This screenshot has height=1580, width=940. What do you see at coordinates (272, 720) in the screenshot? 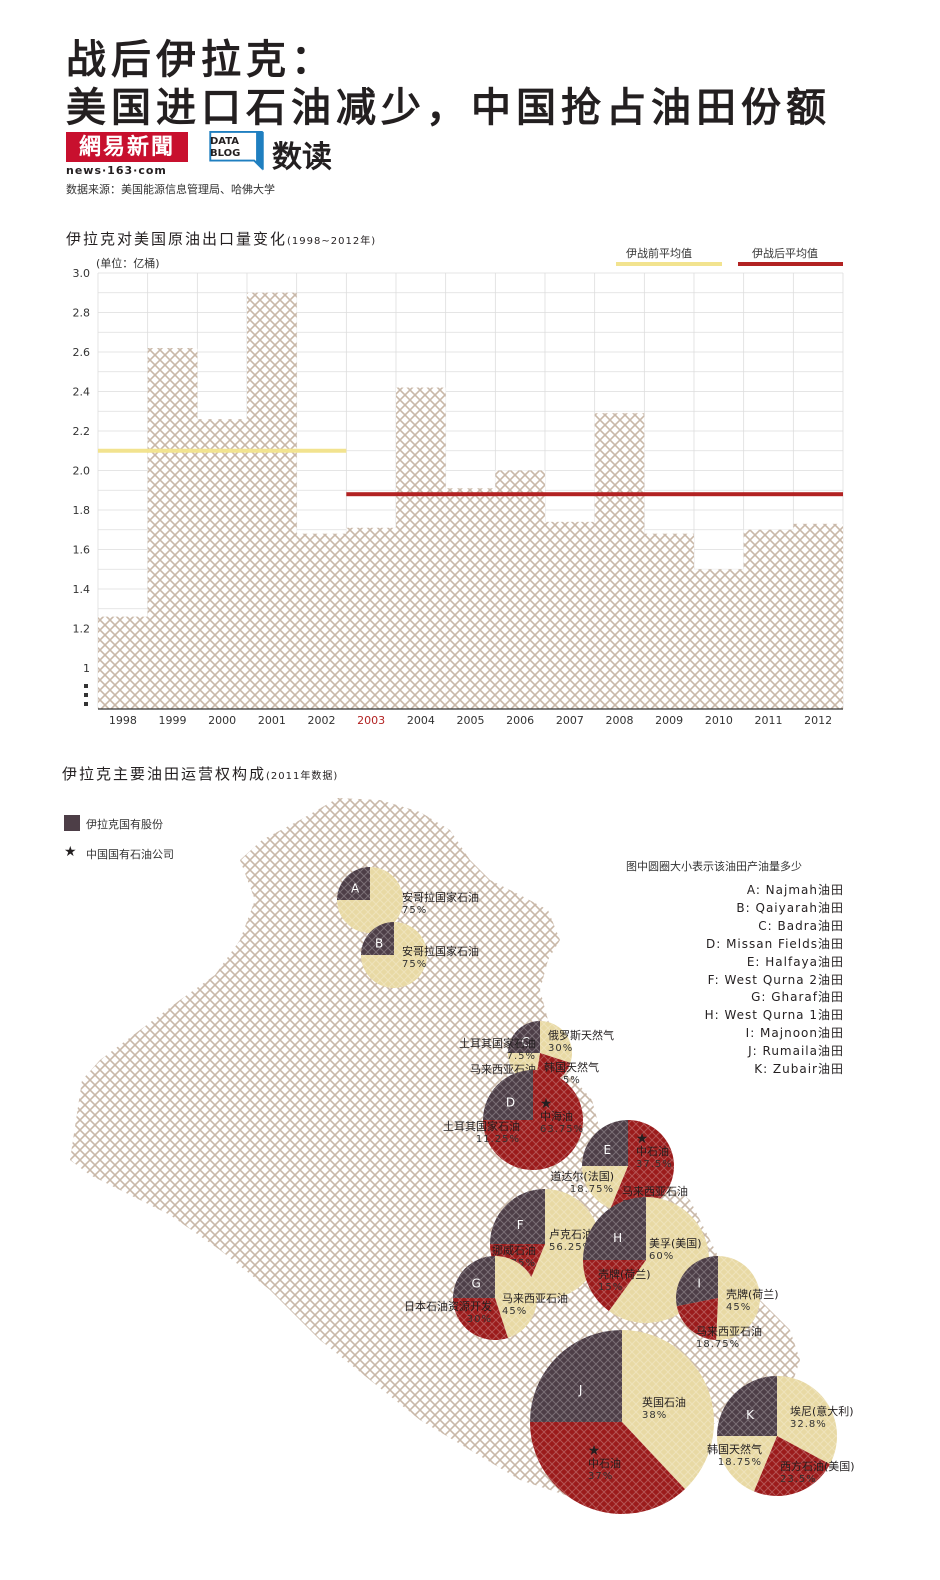
I see `x-tick-label: 2001` at bounding box center [272, 720].